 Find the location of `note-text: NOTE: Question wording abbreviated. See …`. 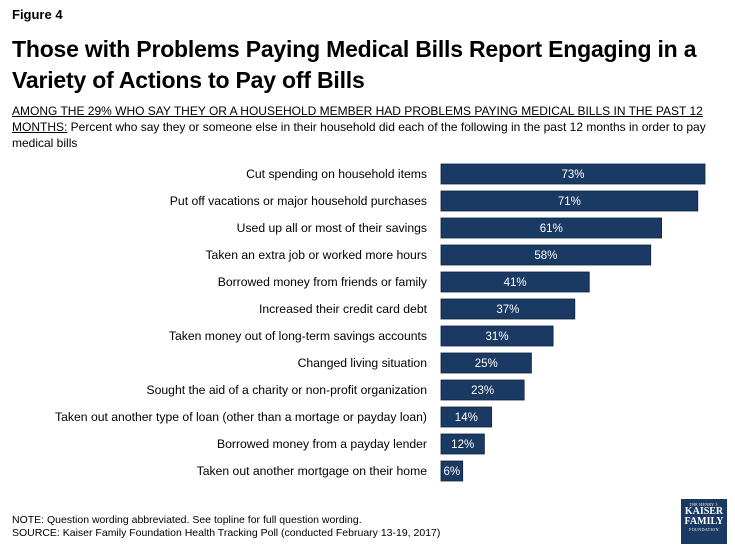

note-text: NOTE: Question wording abbreviated. See … is located at coordinates (187, 520).